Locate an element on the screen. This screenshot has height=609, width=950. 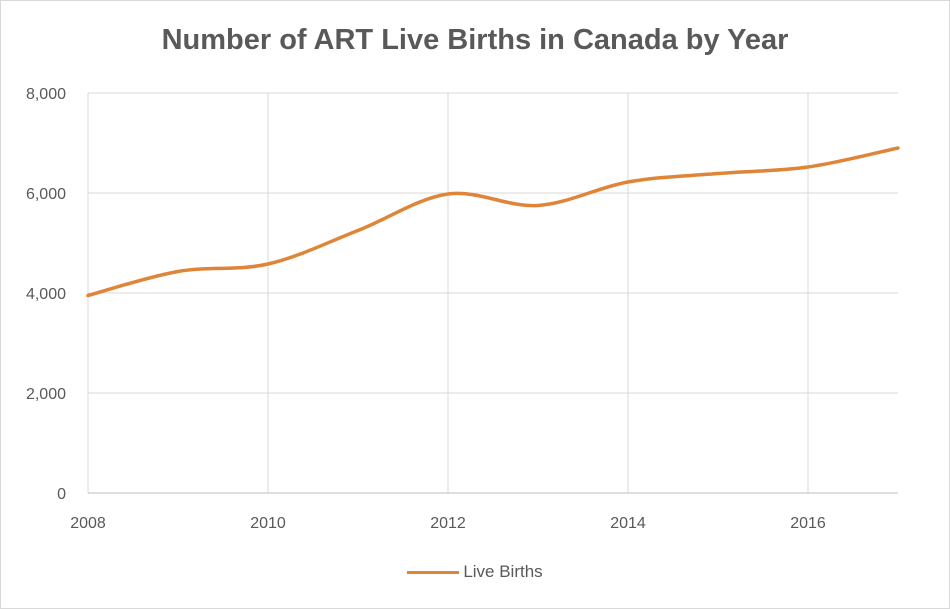
y-axis-ticks: 0 2,000 4,000 6,000 8,000 is located at coordinates (46, 294).